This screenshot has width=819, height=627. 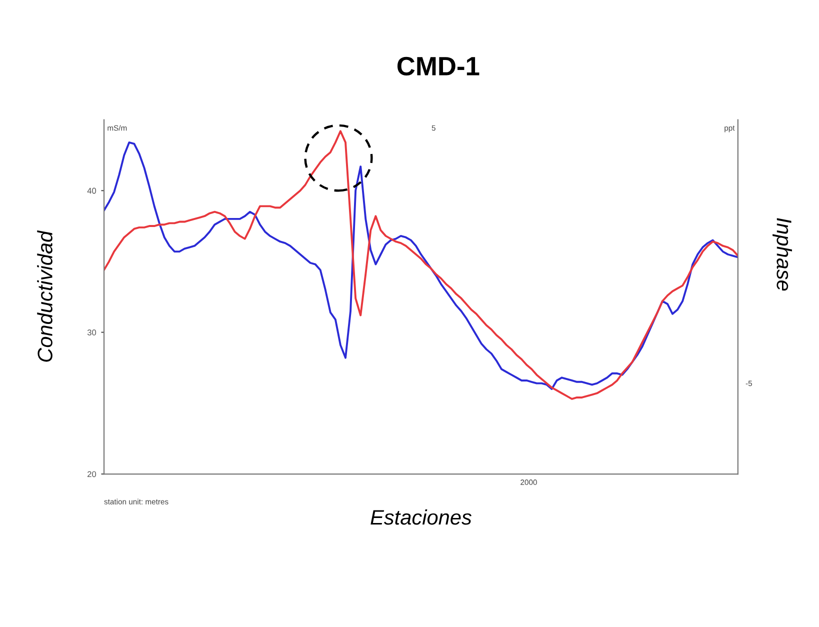 What do you see at coordinates (92, 474) in the screenshot?
I see `y-tick-label: 20` at bounding box center [92, 474].